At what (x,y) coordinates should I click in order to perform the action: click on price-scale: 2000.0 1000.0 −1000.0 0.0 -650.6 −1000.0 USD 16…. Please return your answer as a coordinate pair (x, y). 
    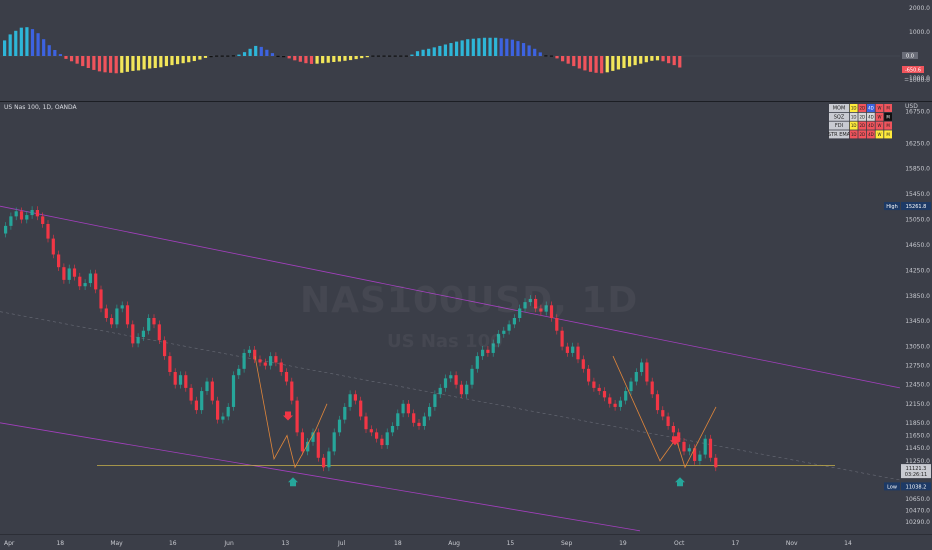
    Looking at the image, I should click on (916, 267).